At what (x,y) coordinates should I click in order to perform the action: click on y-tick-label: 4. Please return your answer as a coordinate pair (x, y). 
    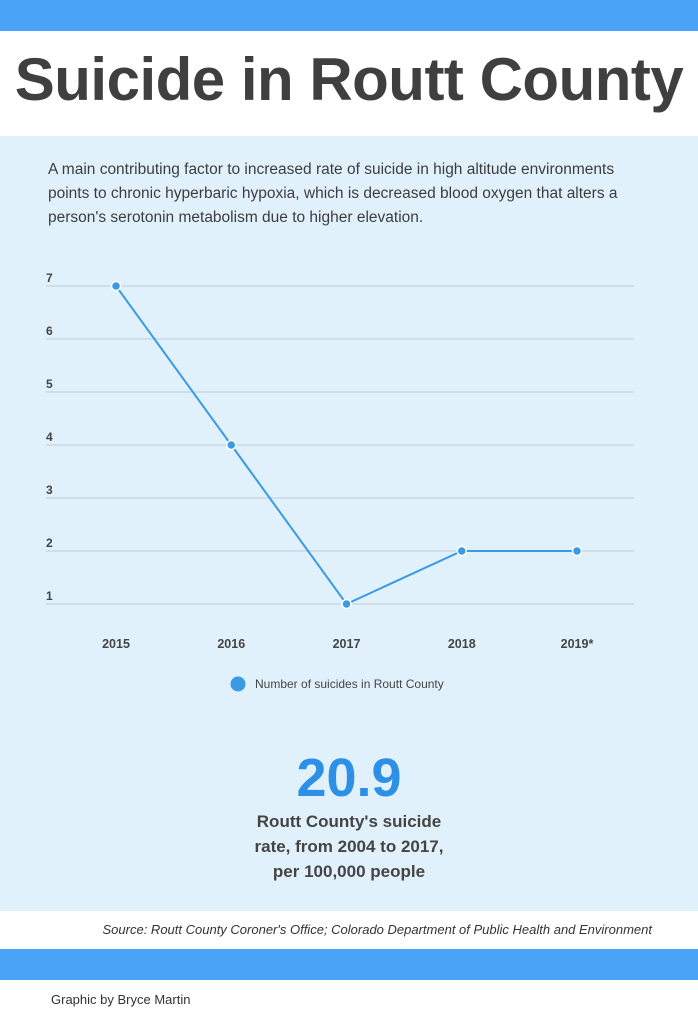
    Looking at the image, I should click on (49, 437).